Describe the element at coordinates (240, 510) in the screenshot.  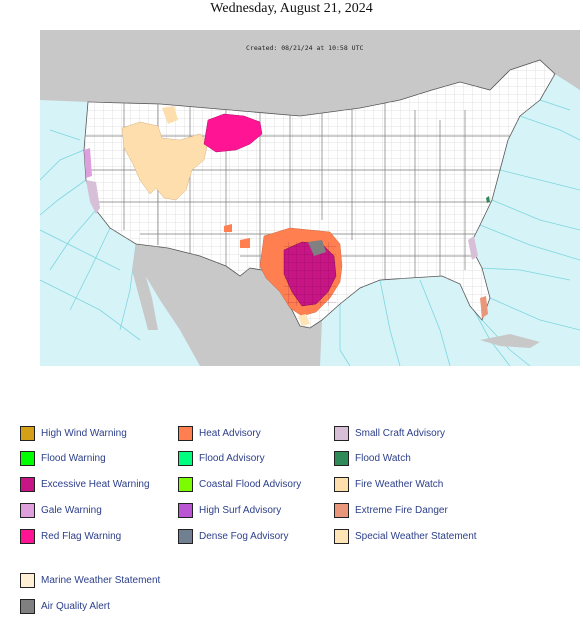
I see `legend-label: High Surf Advisory` at that location.